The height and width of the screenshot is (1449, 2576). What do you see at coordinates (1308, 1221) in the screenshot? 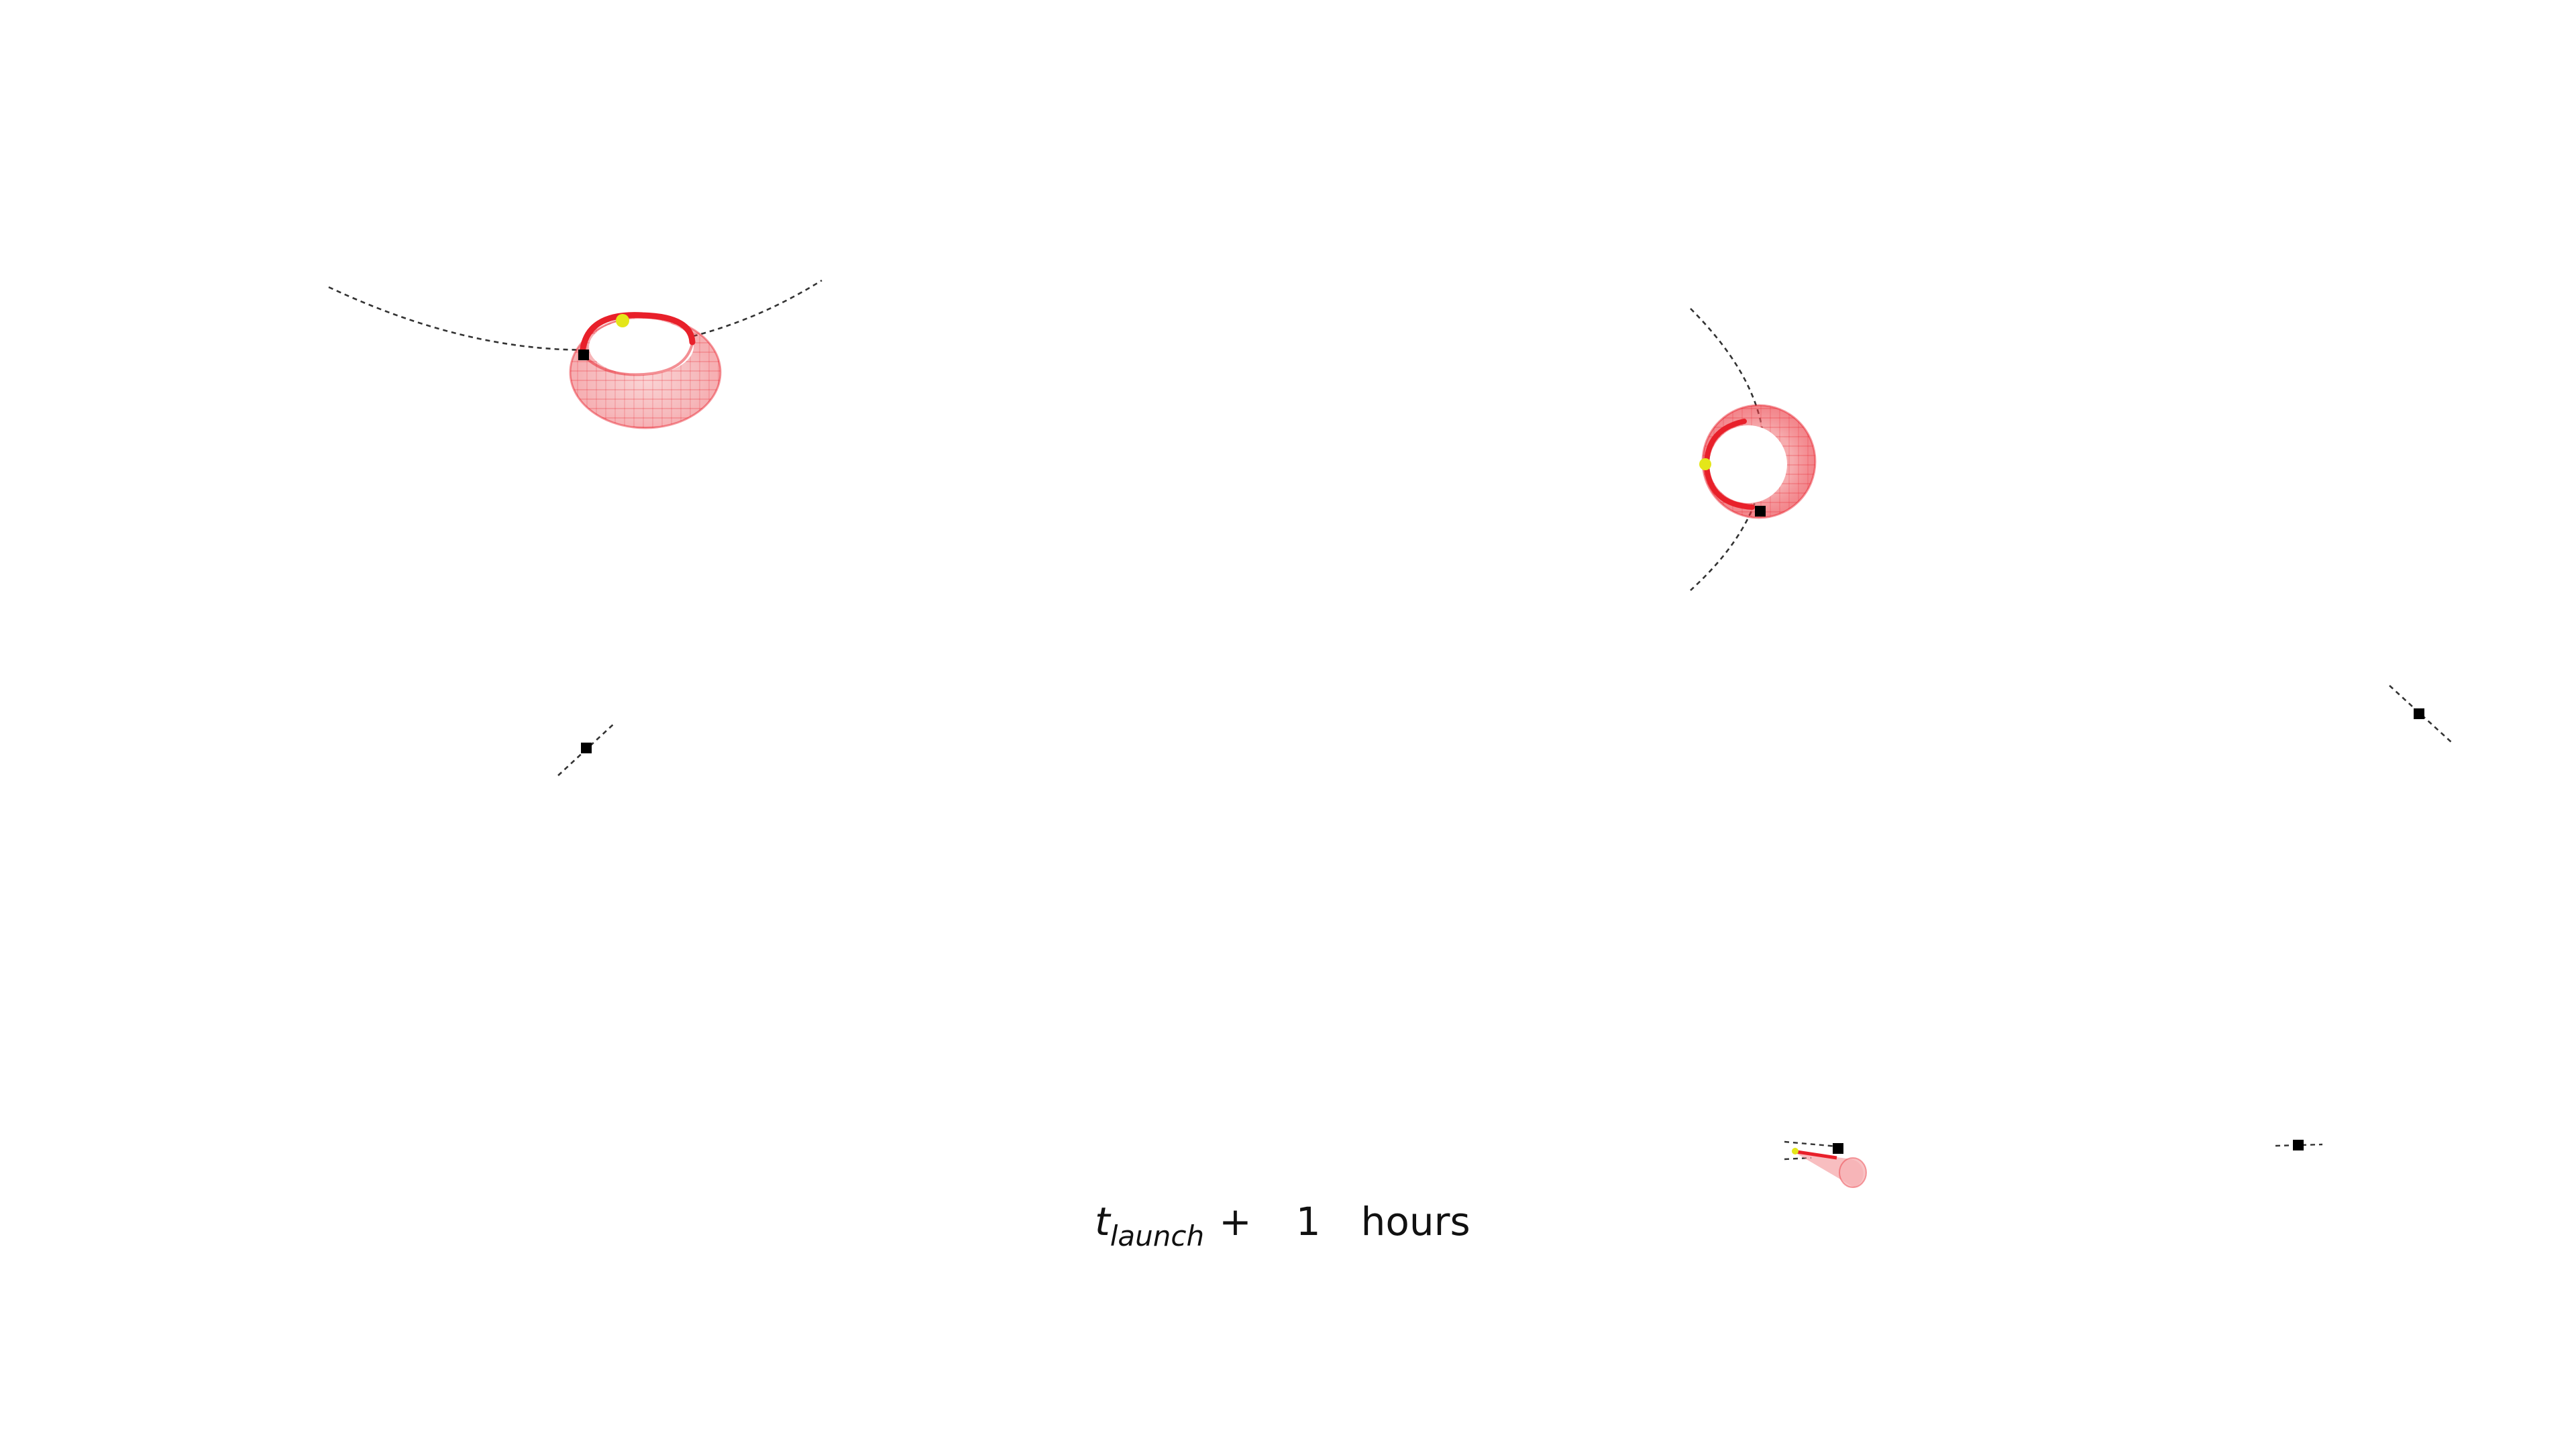
I see `time-value: 1` at bounding box center [1308, 1221].